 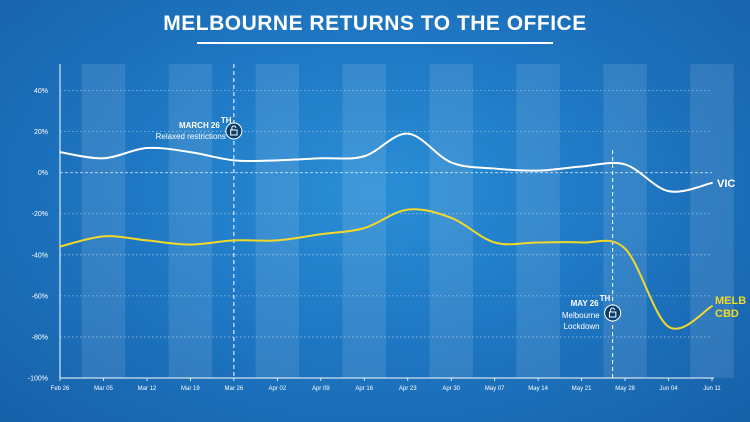 I want to click on series-label-cbd: CBD, so click(x=727, y=314).